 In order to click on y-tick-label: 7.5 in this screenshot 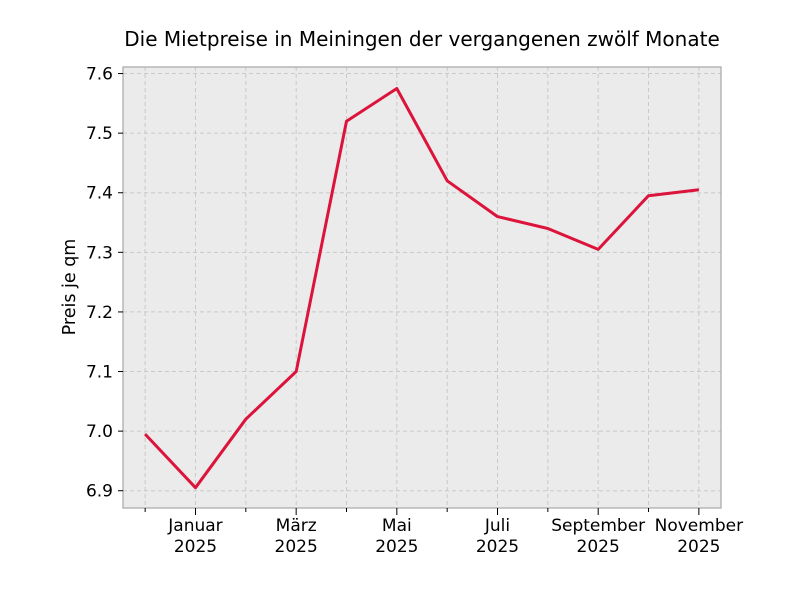, I will do `click(99, 134)`.